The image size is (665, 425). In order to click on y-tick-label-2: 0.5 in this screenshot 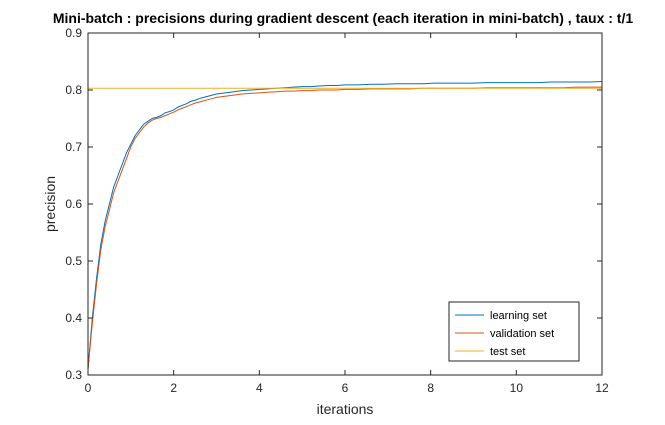, I will do `click(73, 261)`.